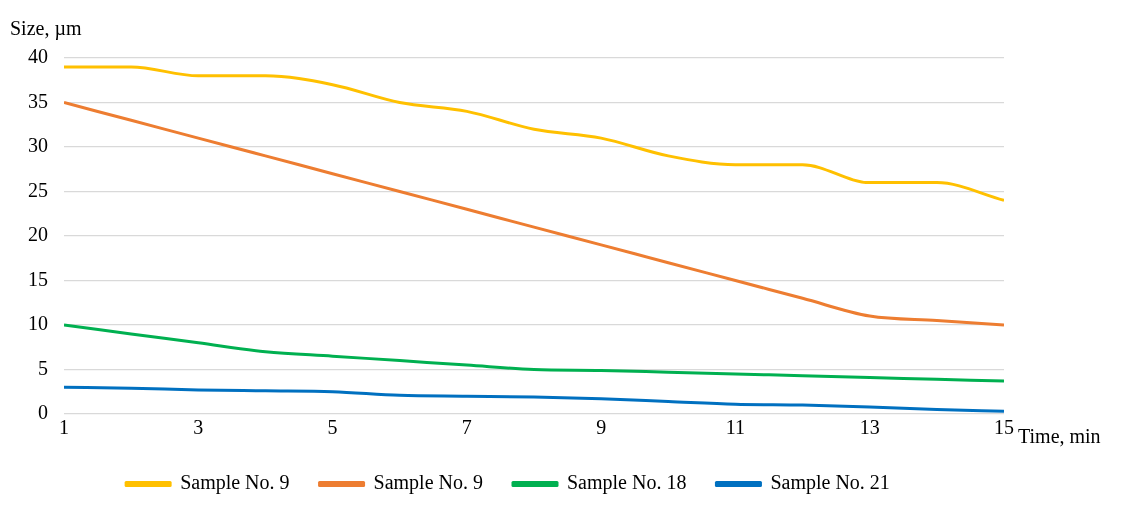 The height and width of the screenshot is (512, 1132). Describe the element at coordinates (46, 29) in the screenshot. I see `y-axis-title: Size, µm` at that location.